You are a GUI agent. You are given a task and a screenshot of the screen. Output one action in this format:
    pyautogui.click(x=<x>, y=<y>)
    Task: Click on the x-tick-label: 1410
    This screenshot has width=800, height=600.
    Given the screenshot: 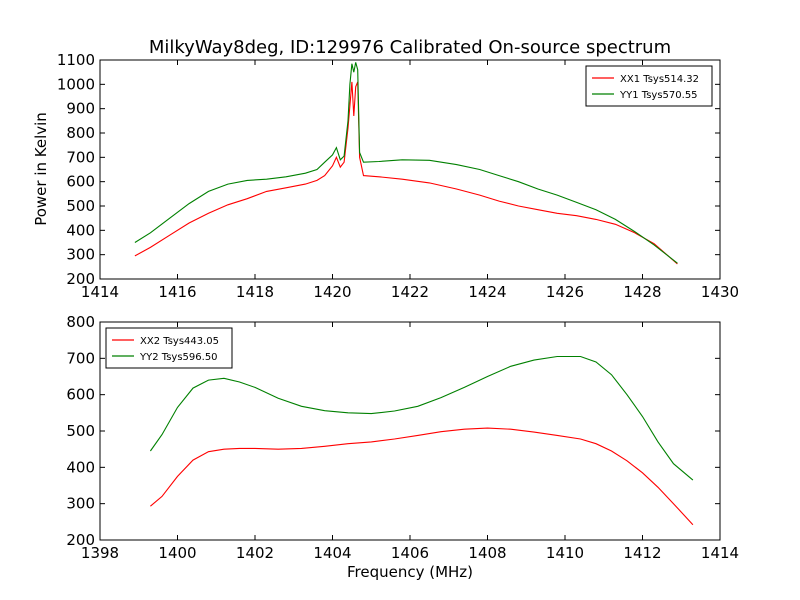 What is the action you would take?
    pyautogui.click(x=565, y=553)
    